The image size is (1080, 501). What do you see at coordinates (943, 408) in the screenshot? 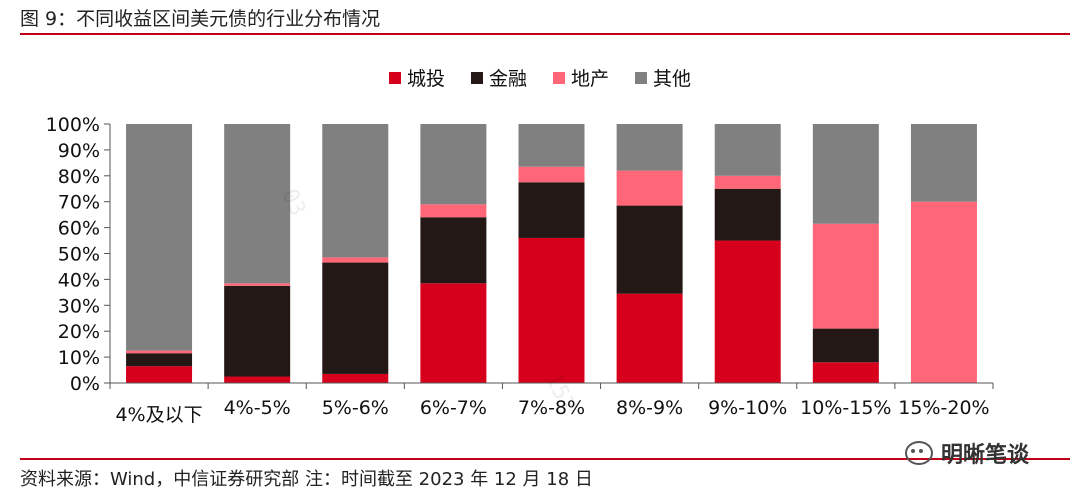
I see `x-tick-label: 15%-20%` at bounding box center [943, 408].